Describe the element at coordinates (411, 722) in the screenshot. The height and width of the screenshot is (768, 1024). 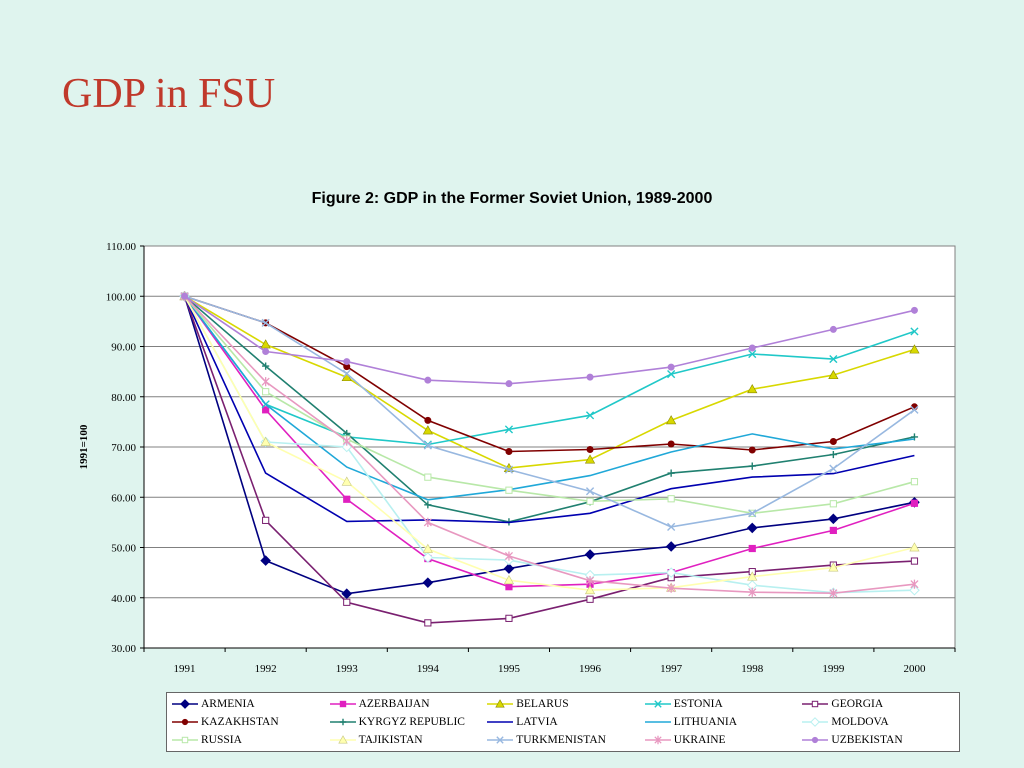
I see `legend-label: KYRGYZ REPUBLIC` at that location.